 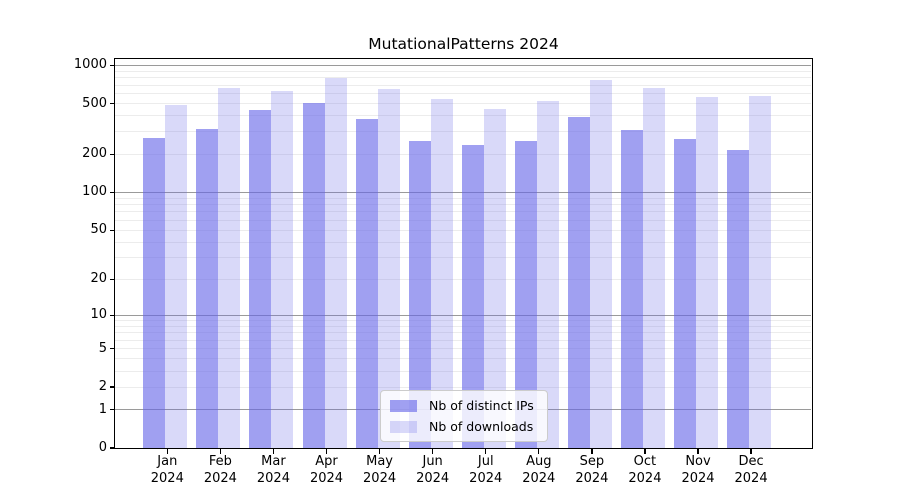 I want to click on y-tick-label: 20, so click(x=98, y=279).